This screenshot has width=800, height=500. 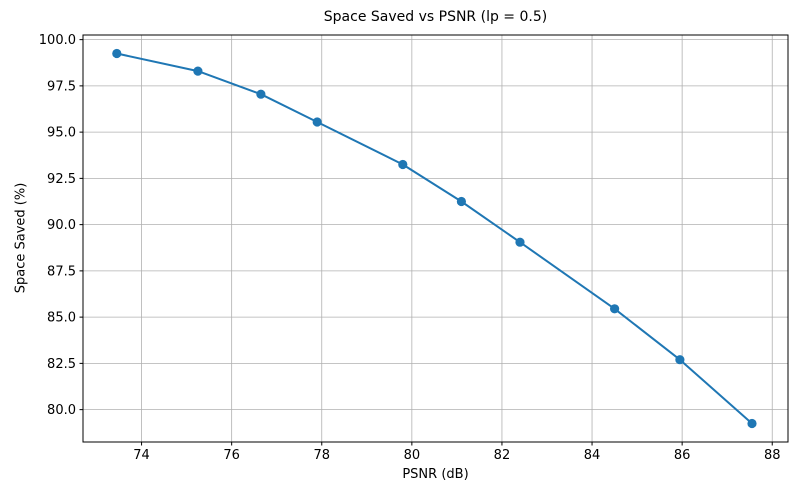 I want to click on x-tick-label: 86, so click(x=682, y=455).